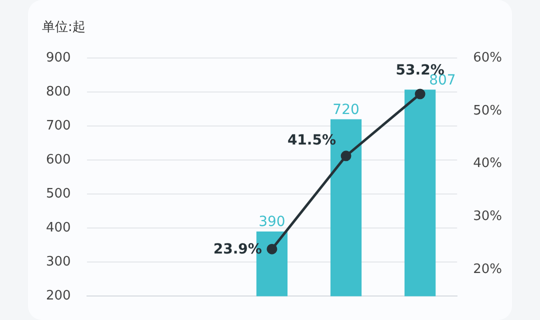 The image size is (540, 320). What do you see at coordinates (272, 222) in the screenshot?
I see `data-label: 390` at bounding box center [272, 222].